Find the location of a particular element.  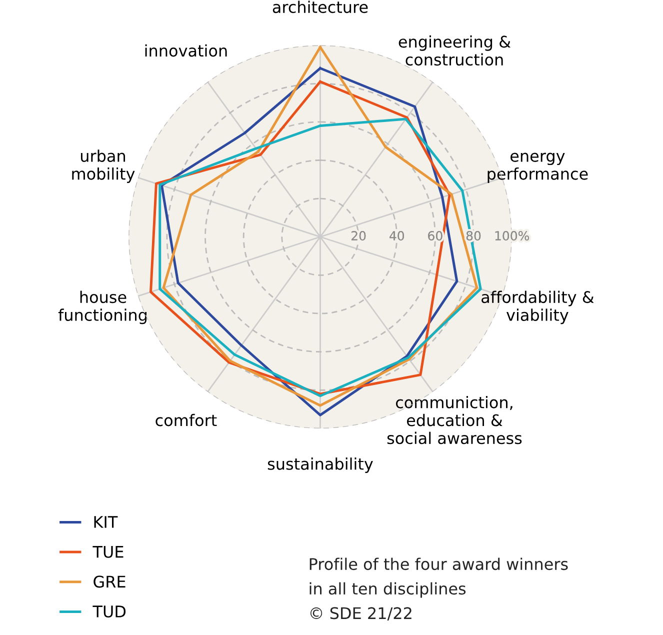

spoke-label: innovation is located at coordinates (186, 50).